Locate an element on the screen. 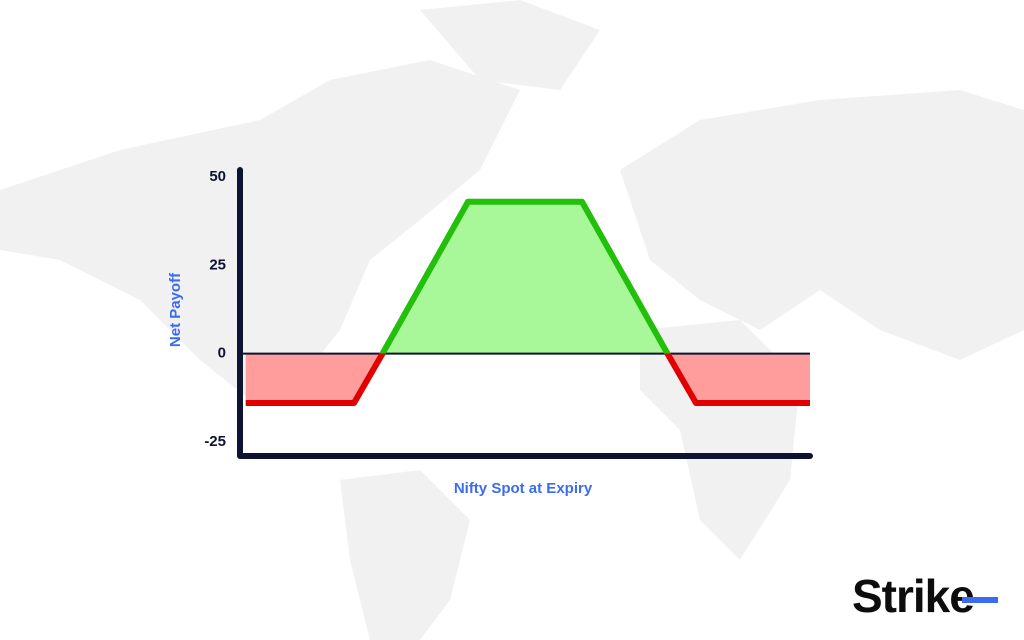 This screenshot has width=1024, height=640. loss-area is located at coordinates (527, 378).